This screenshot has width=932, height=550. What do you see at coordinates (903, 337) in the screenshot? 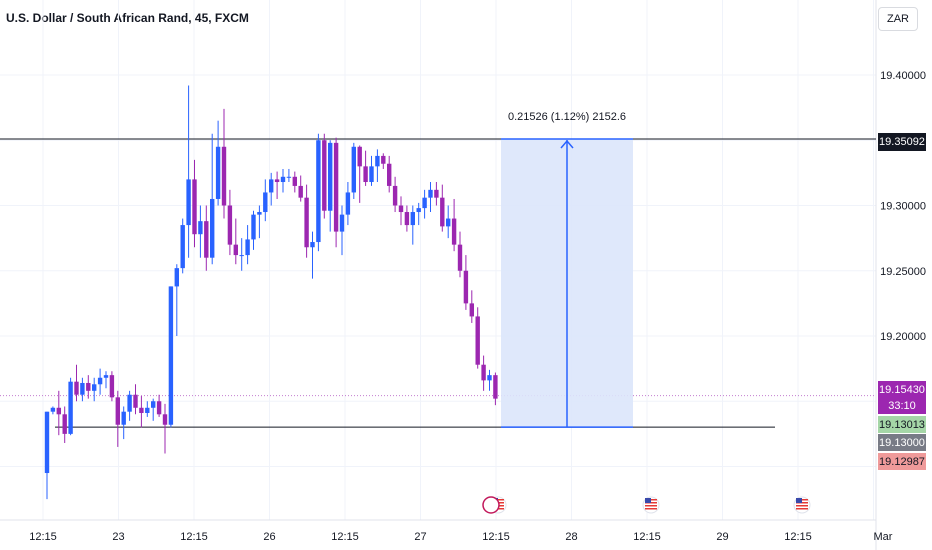
I see `y-tick-label: 19.20000` at bounding box center [903, 337].